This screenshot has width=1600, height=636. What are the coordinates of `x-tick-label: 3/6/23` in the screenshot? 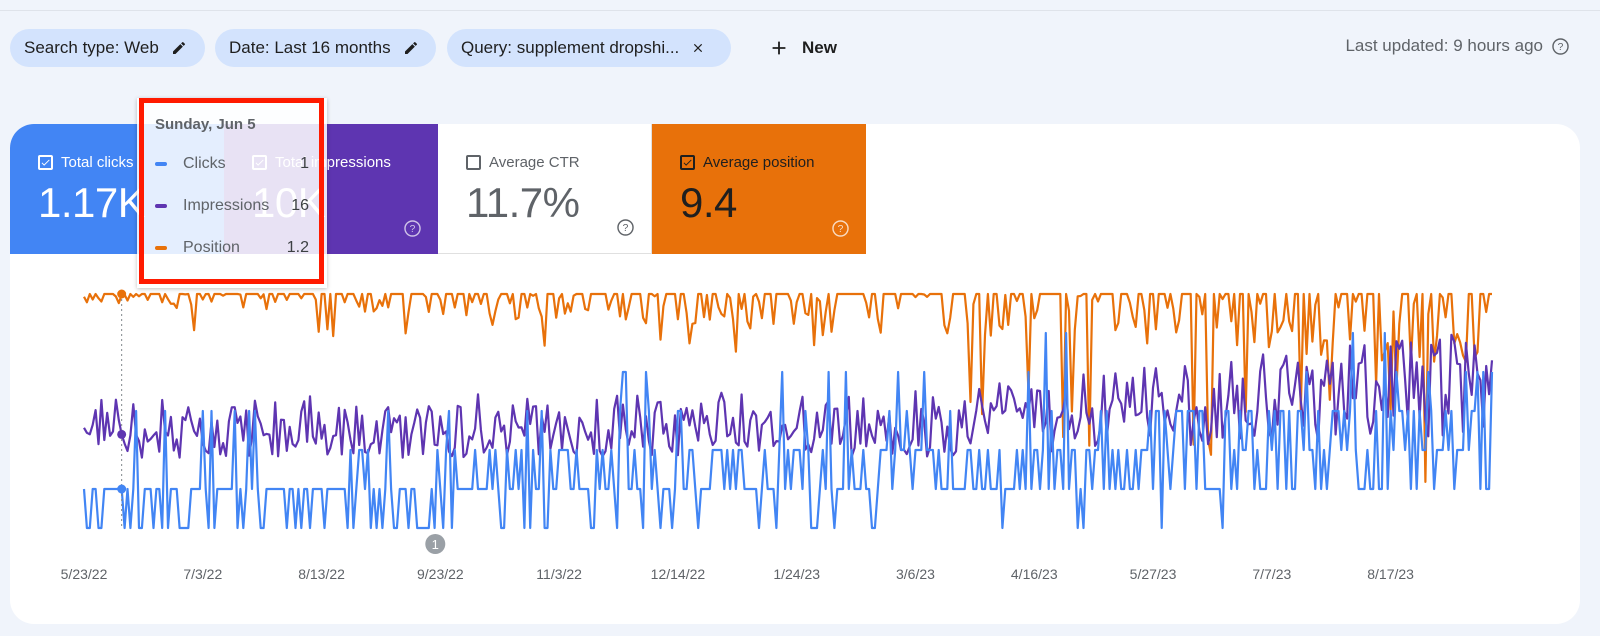 It's located at (915, 574).